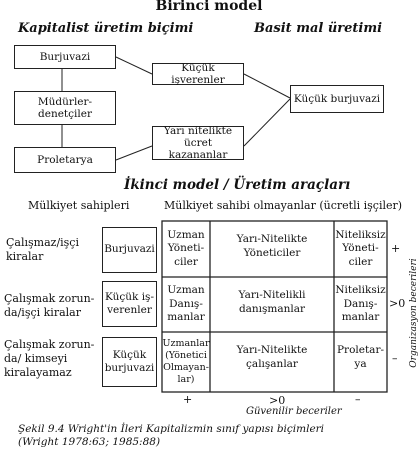 This screenshot has height=457, width=418. I want to click on g00-l3: ciler, so click(186, 261).